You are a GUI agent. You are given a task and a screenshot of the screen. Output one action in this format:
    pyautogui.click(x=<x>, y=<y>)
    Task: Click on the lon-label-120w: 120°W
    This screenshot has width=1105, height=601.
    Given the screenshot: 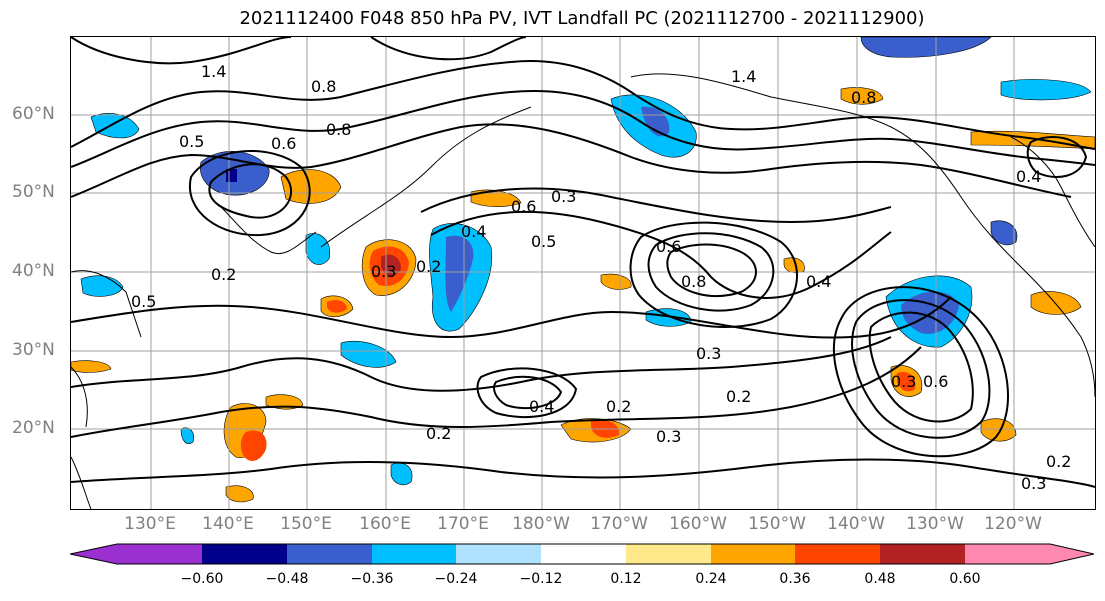 What is the action you would take?
    pyautogui.click(x=1013, y=524)
    